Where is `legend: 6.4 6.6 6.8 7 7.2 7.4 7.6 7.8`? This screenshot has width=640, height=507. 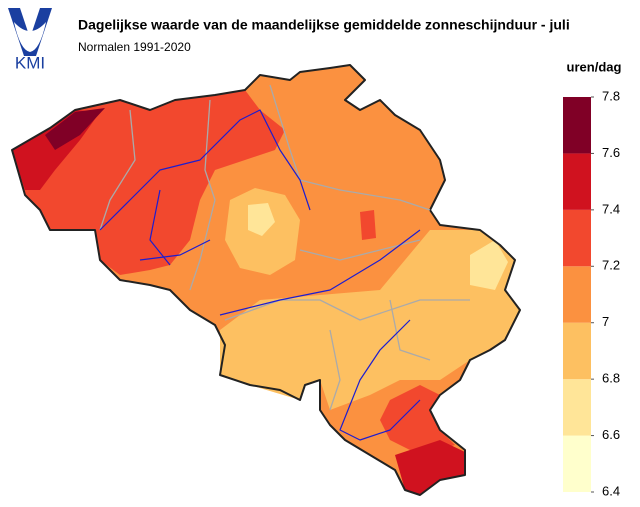
legend: 6.4 6.6 6.8 7 7.2 7.4 7.6 7.8 is located at coordinates (591, 293).